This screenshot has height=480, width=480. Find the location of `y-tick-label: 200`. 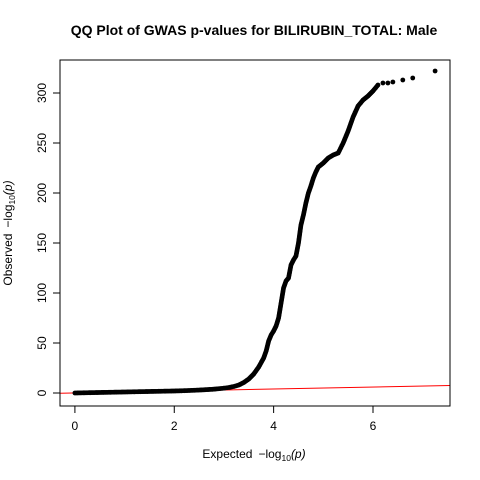

y-tick-label: 200 is located at coordinates (42, 193).